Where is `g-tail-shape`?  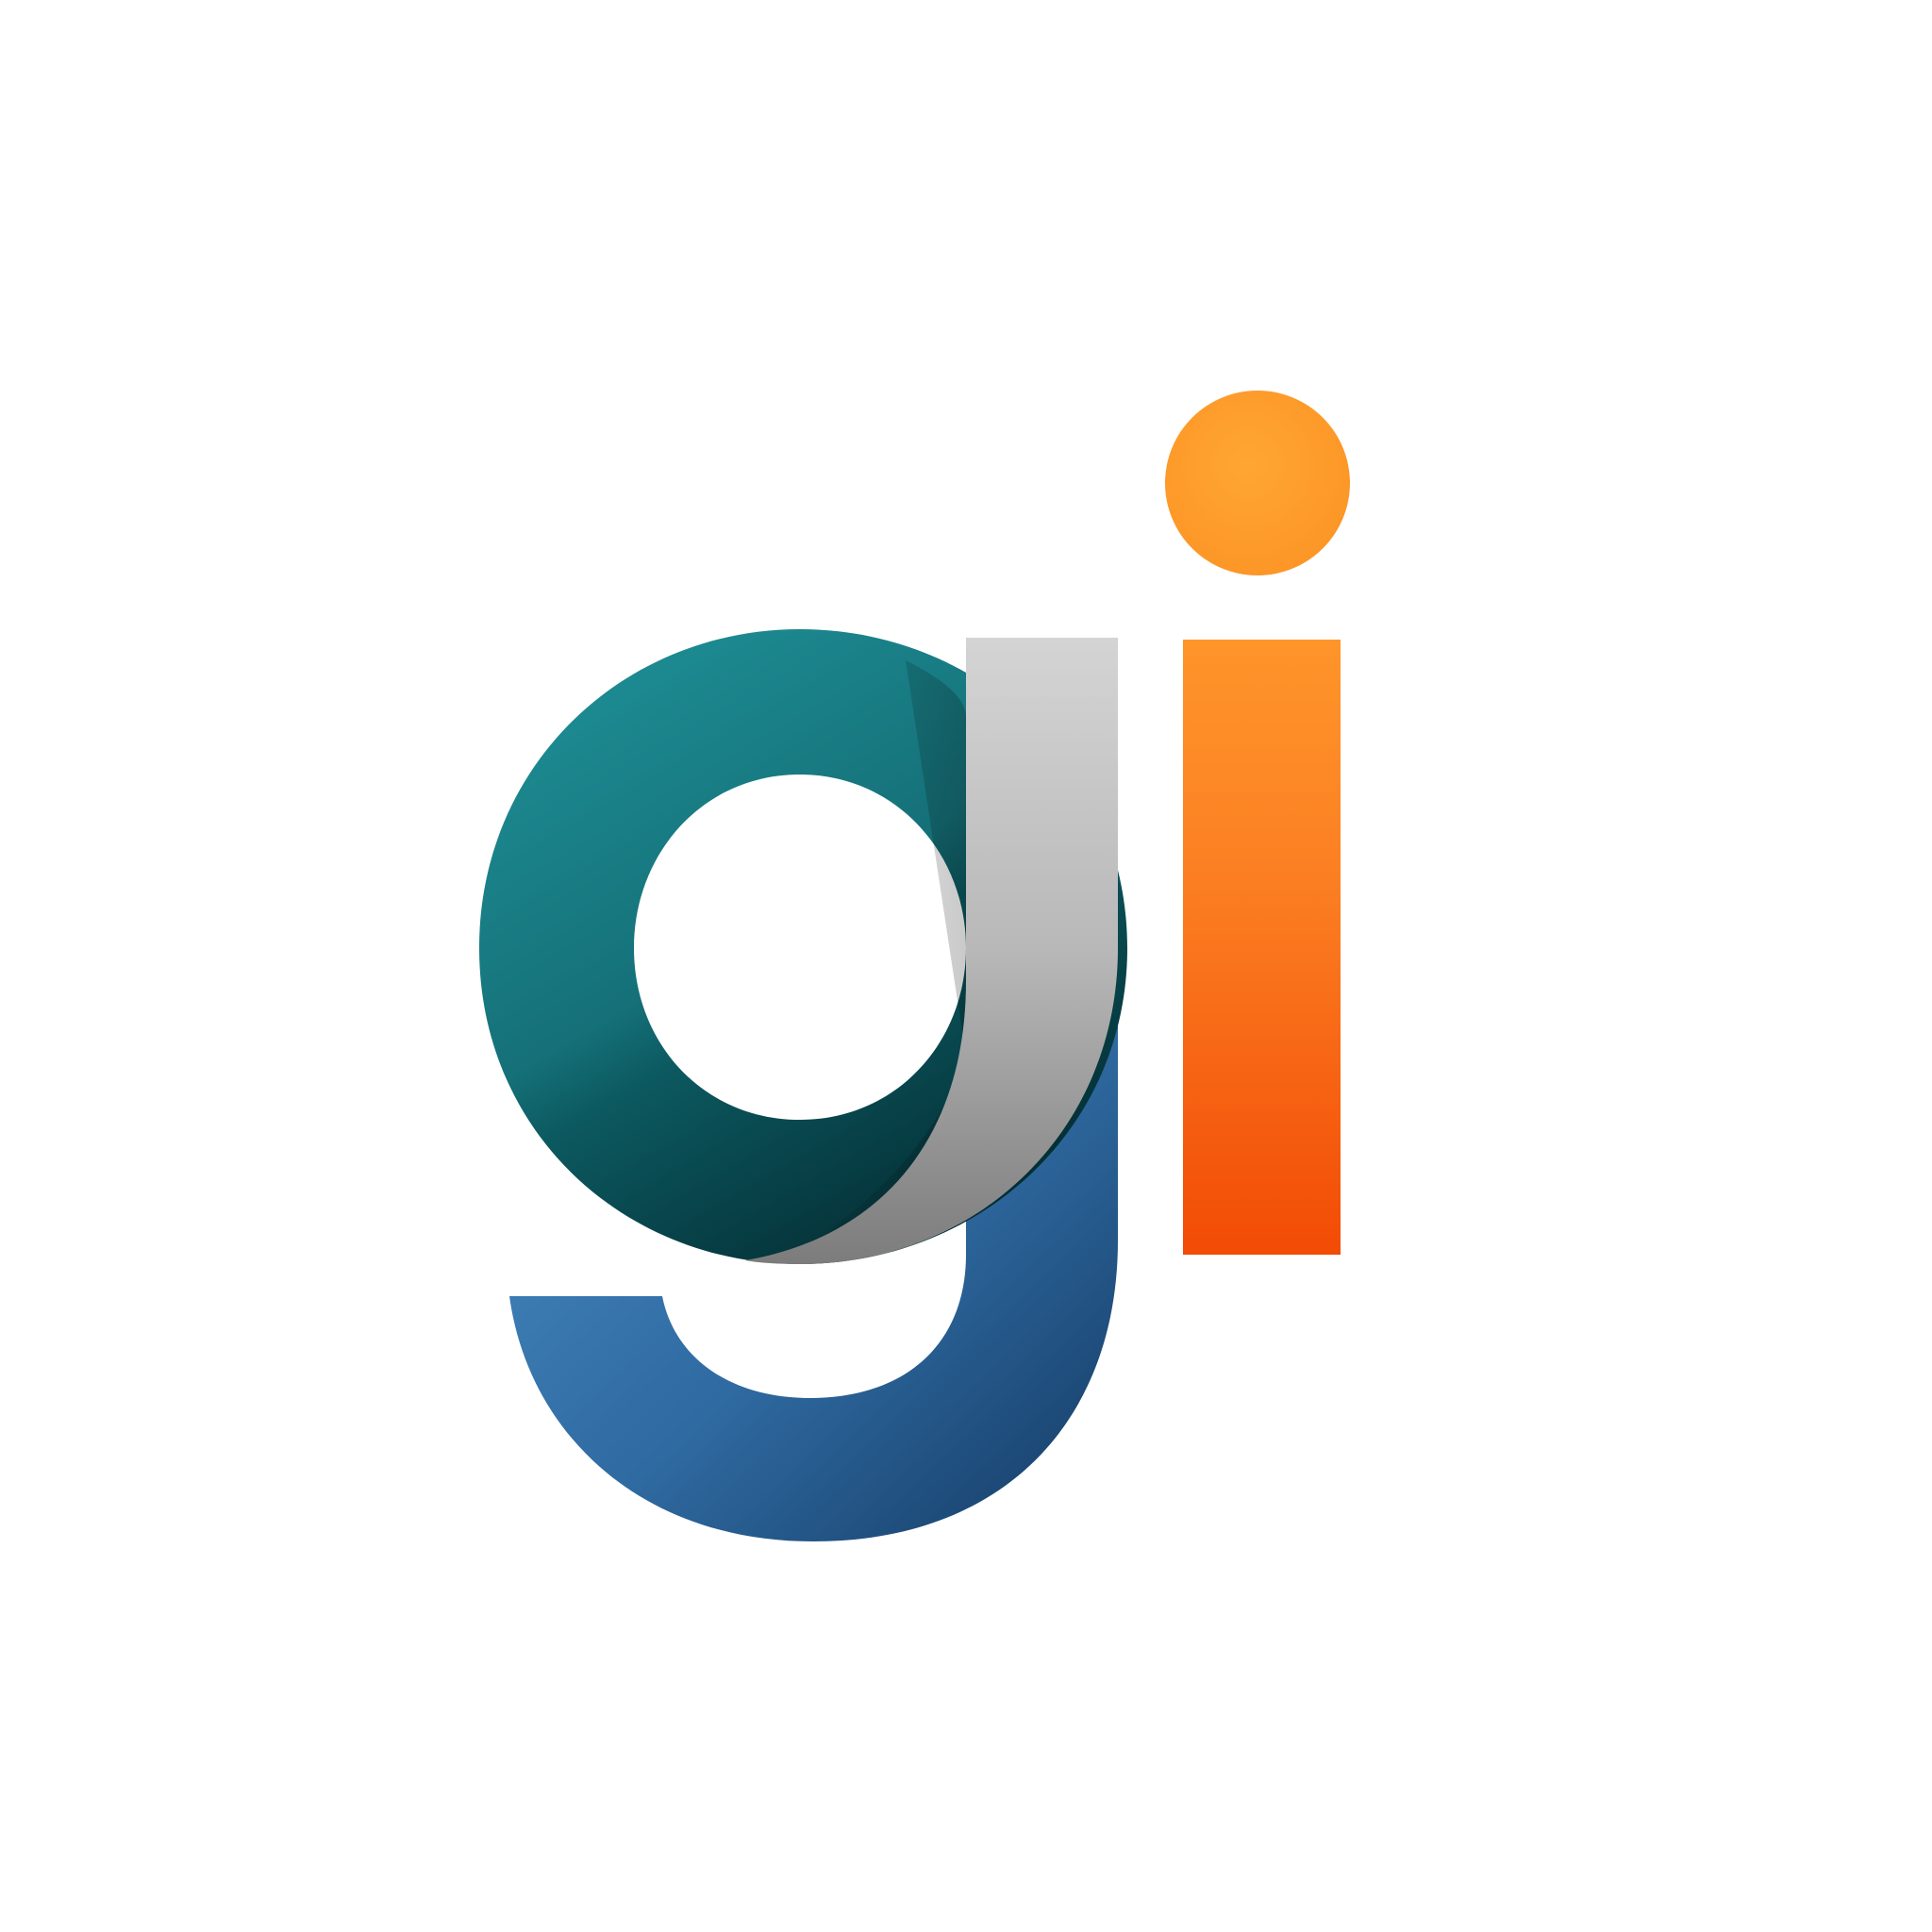 g-tail-shape is located at coordinates (813, 1251).